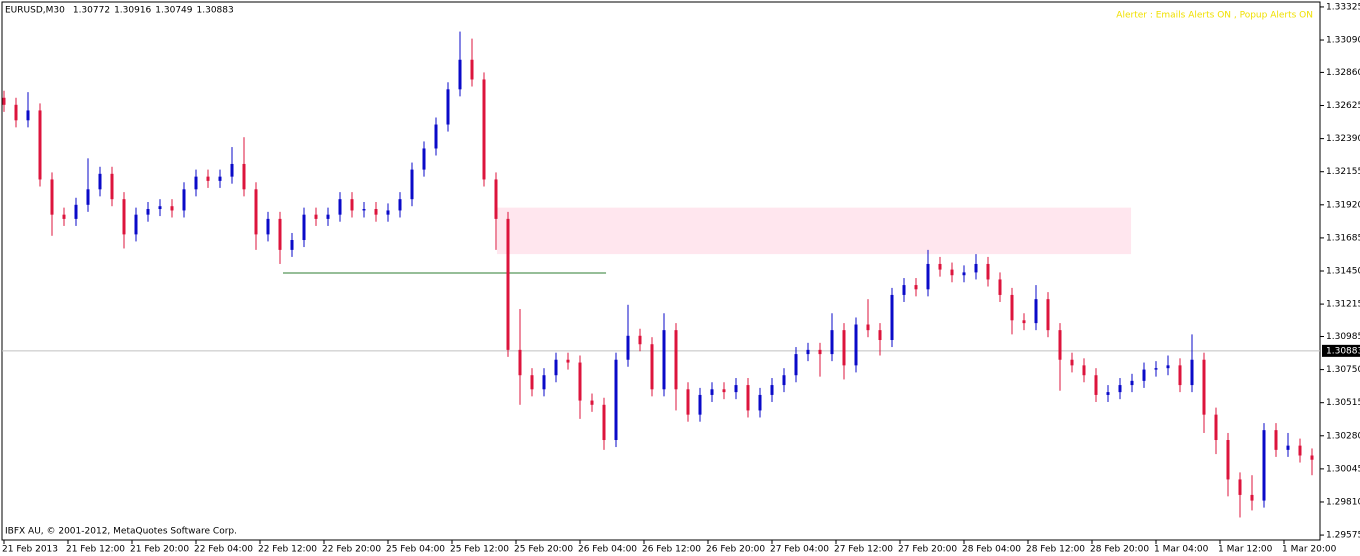 Image resolution: width=1360 pixels, height=556 pixels. What do you see at coordinates (159, 550) in the screenshot?
I see `x-tick-label: 21 Feb 20:00` at bounding box center [159, 550].